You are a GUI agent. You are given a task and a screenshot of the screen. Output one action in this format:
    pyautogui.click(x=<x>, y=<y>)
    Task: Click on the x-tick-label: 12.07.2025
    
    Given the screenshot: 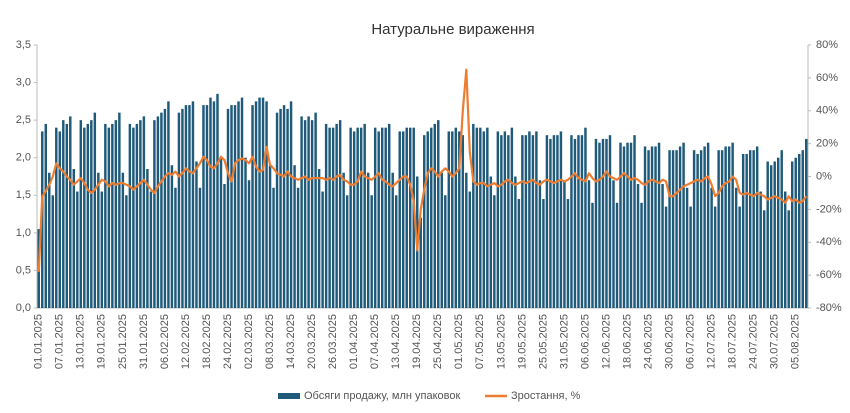 What is the action you would take?
    pyautogui.click(x=712, y=341)
    